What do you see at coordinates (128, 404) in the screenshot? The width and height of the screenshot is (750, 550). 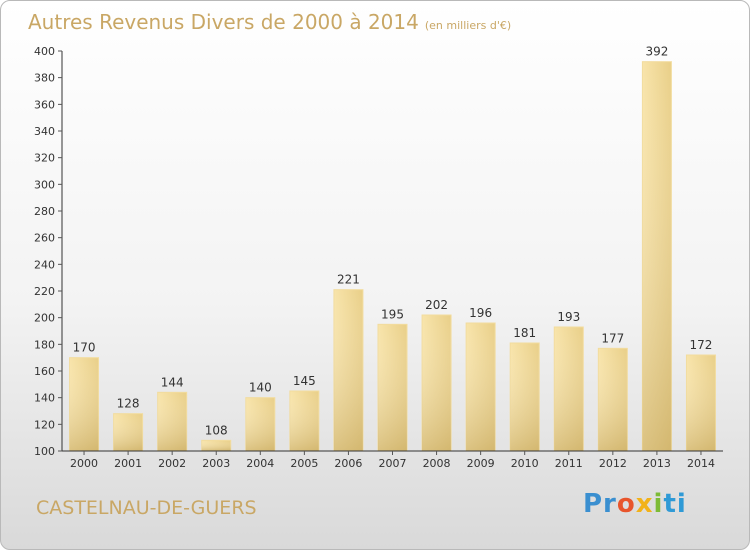 I see `bar-value-label: 128` at bounding box center [128, 404].